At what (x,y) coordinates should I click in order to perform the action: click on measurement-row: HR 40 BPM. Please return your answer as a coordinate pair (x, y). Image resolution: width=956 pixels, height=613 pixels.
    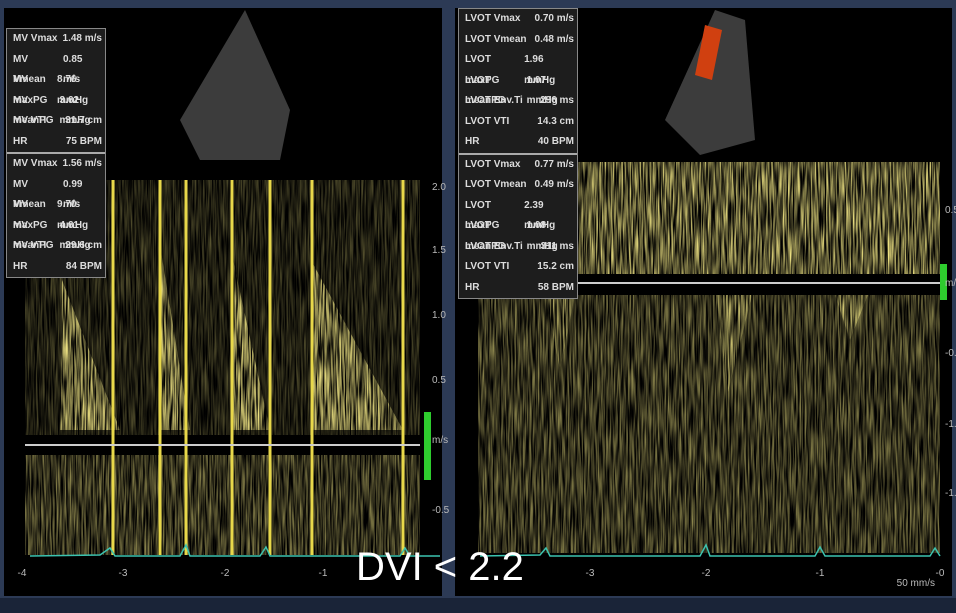
    Looking at the image, I should click on (518, 142).